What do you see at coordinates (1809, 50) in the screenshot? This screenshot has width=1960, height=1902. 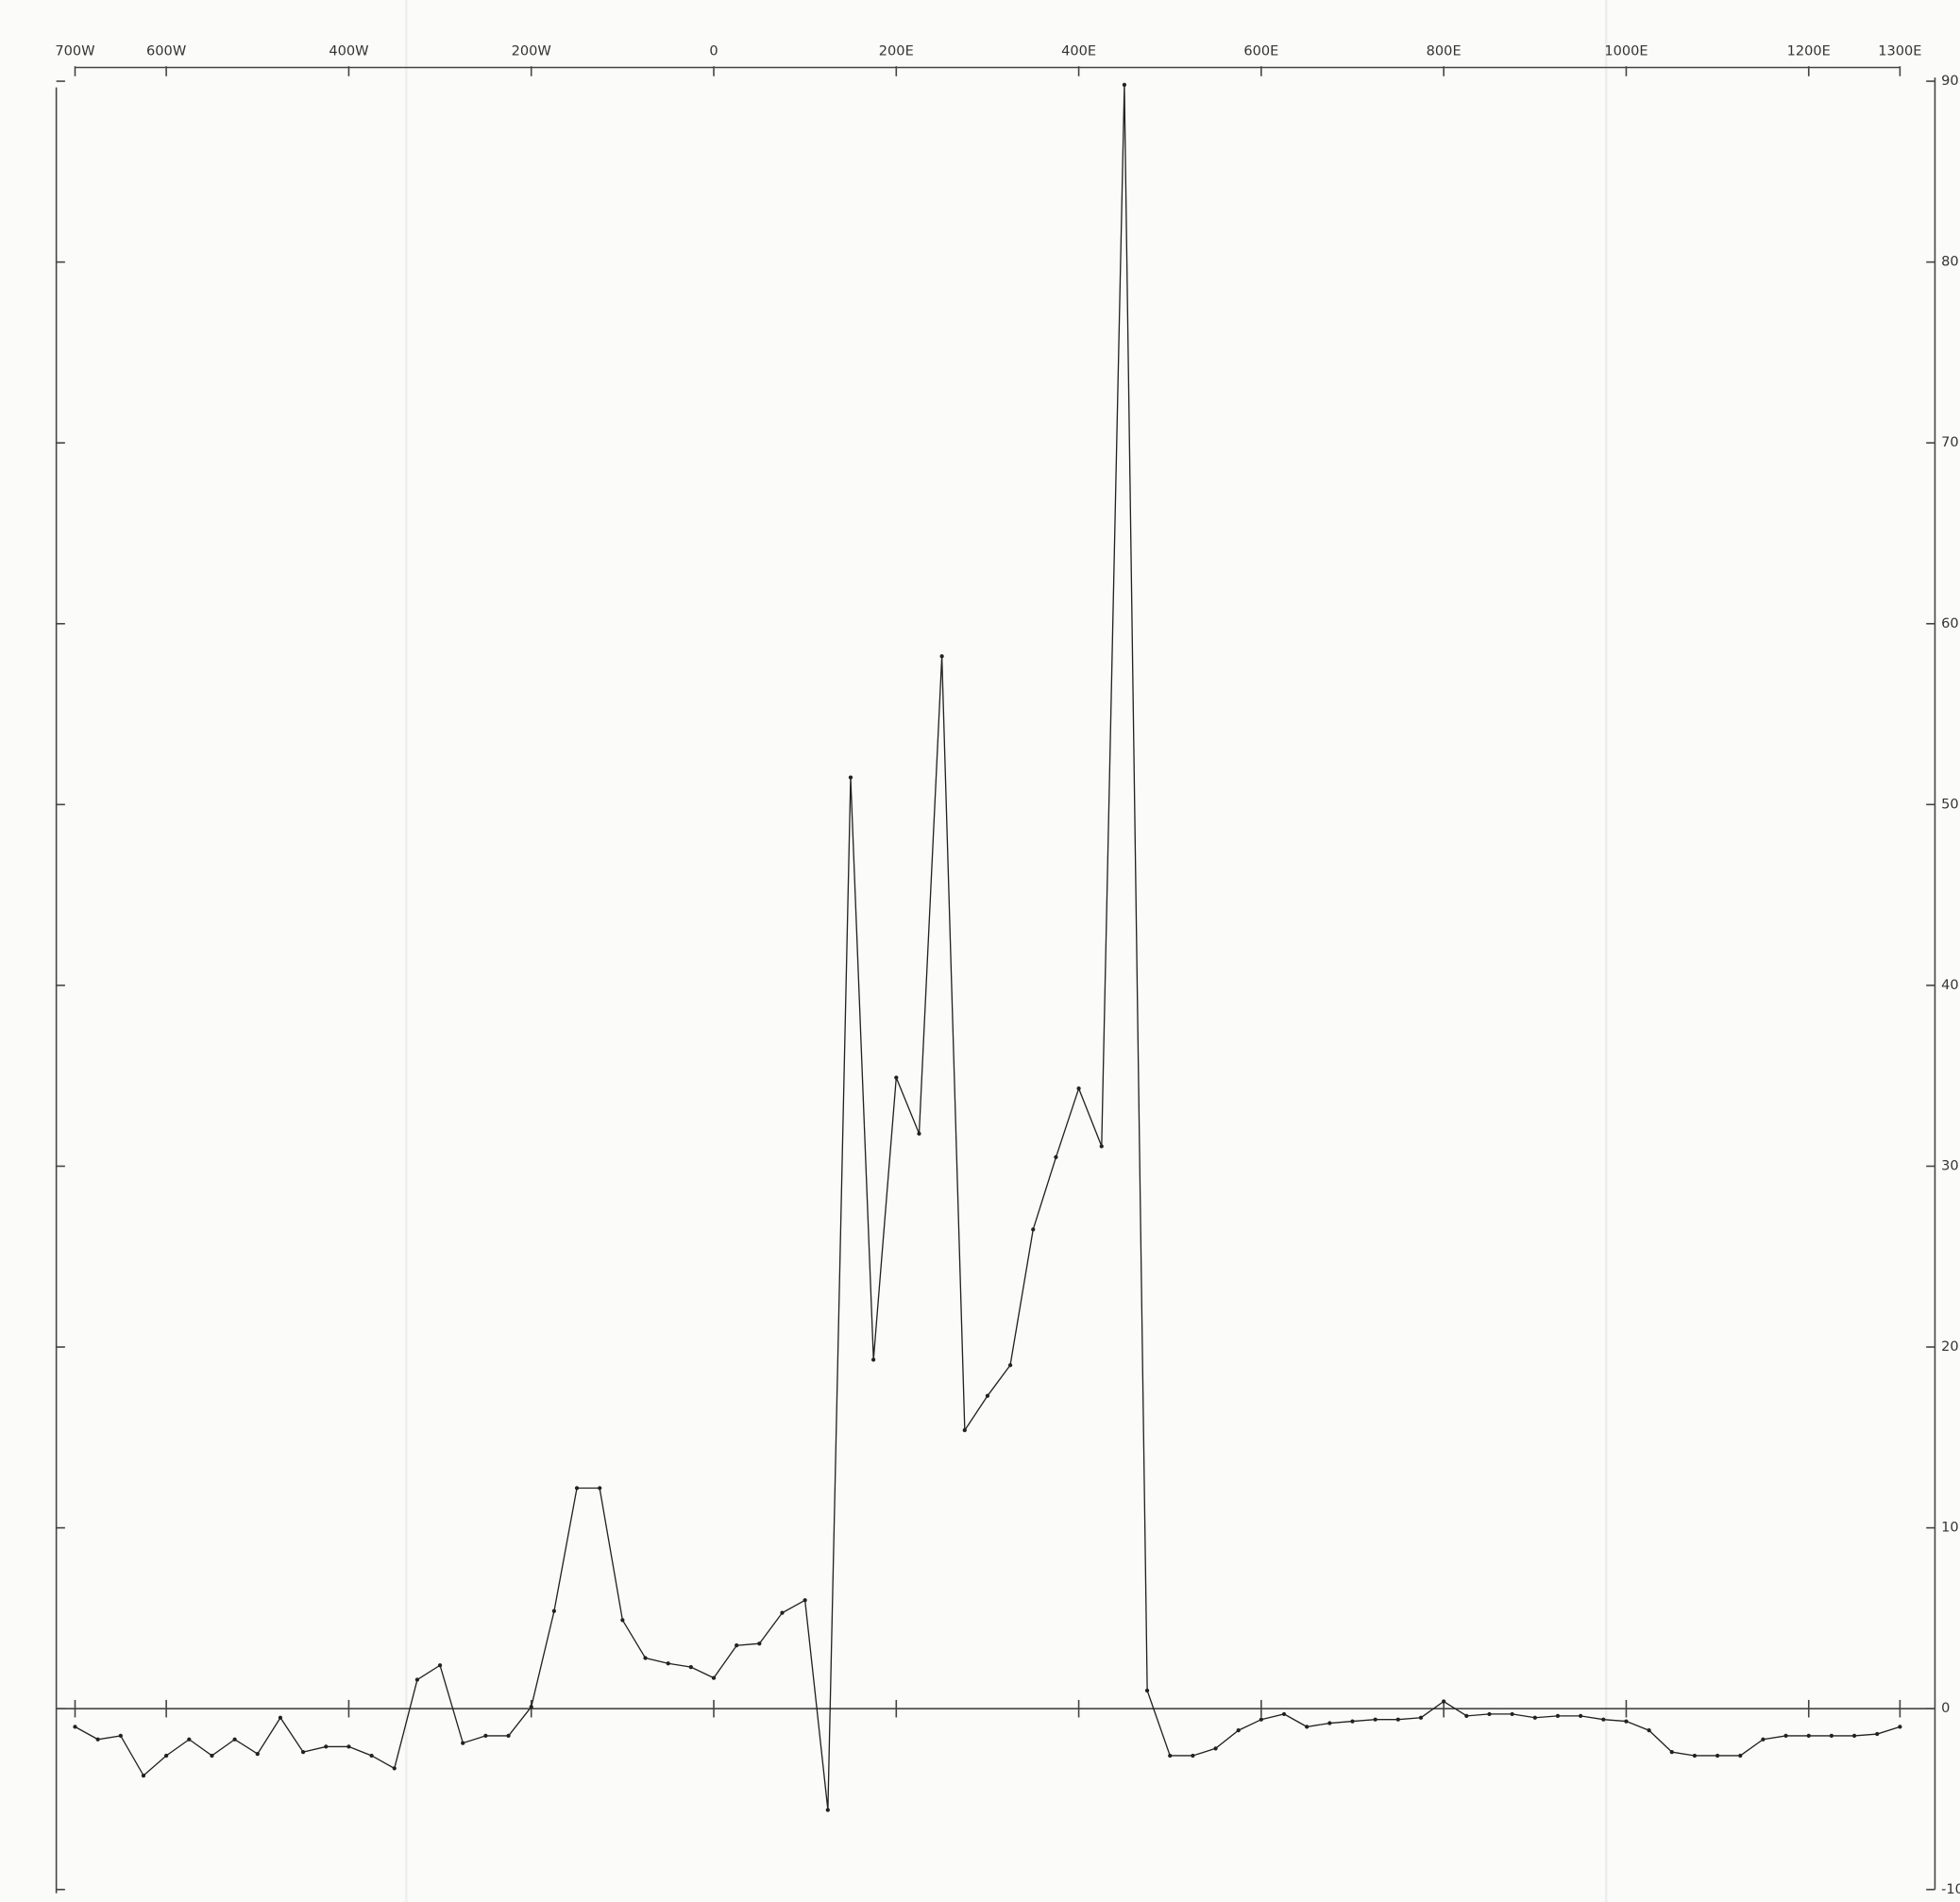 I see `x-tick-label: 1200E` at bounding box center [1809, 50].